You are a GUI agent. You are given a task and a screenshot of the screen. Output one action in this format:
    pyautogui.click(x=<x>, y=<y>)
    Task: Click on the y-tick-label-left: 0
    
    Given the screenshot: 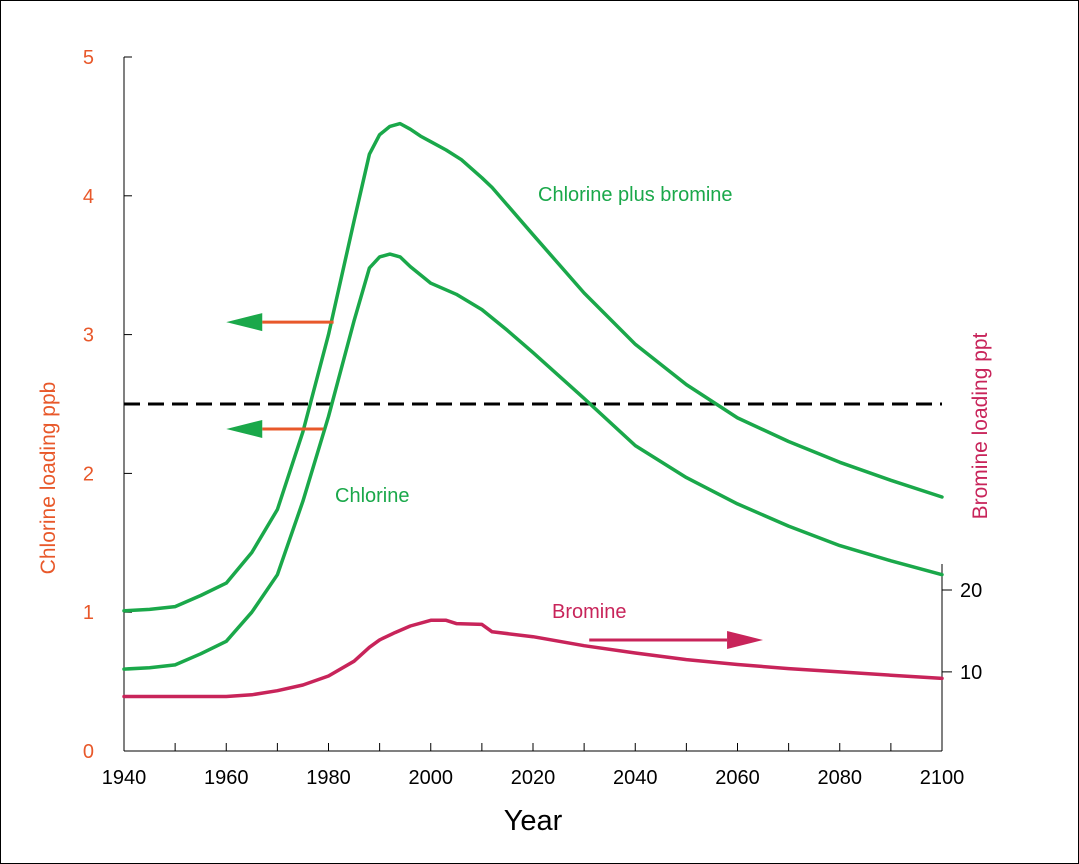 What is the action you would take?
    pyautogui.click(x=88, y=752)
    